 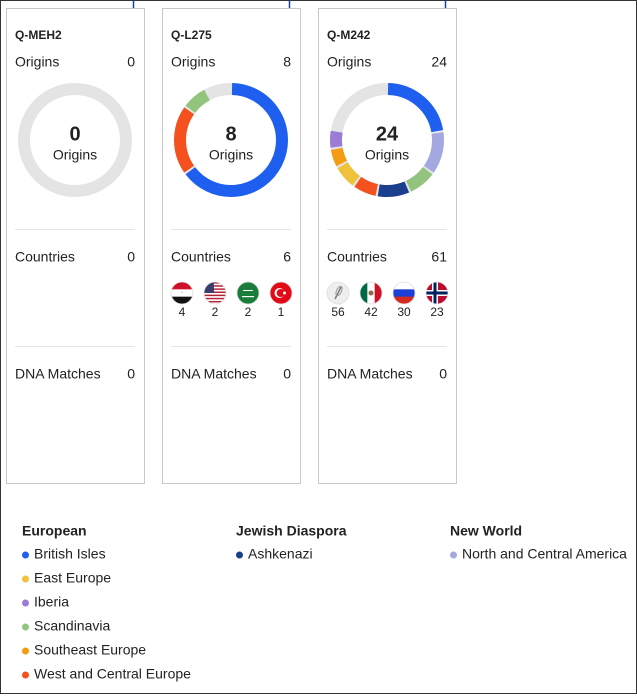 I want to click on legend-item: Southeast Europe, so click(x=90, y=650).